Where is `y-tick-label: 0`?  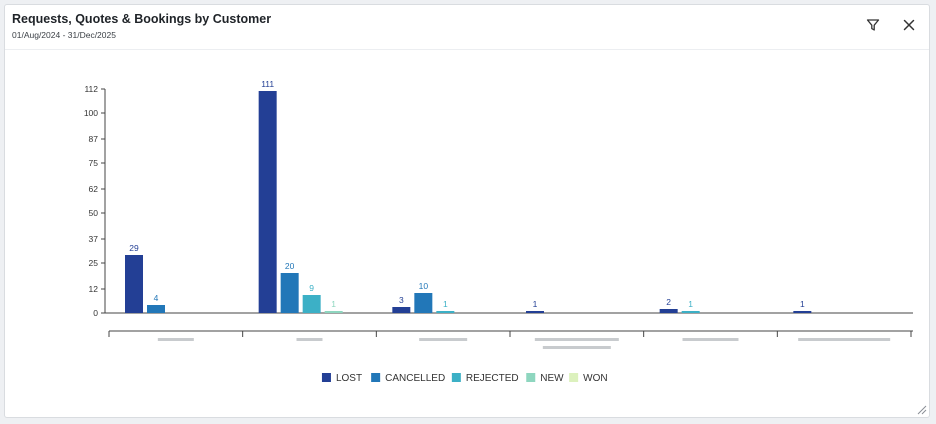 y-tick-label: 0 is located at coordinates (95, 313).